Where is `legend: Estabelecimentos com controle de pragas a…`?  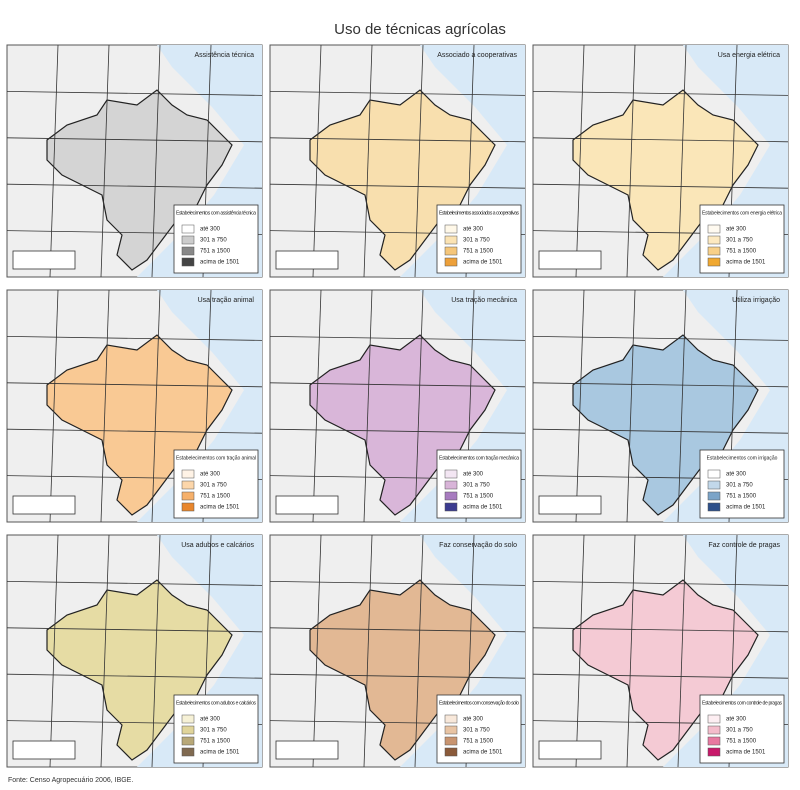 legend: Estabelecimentos com controle de pragas a… is located at coordinates (742, 729).